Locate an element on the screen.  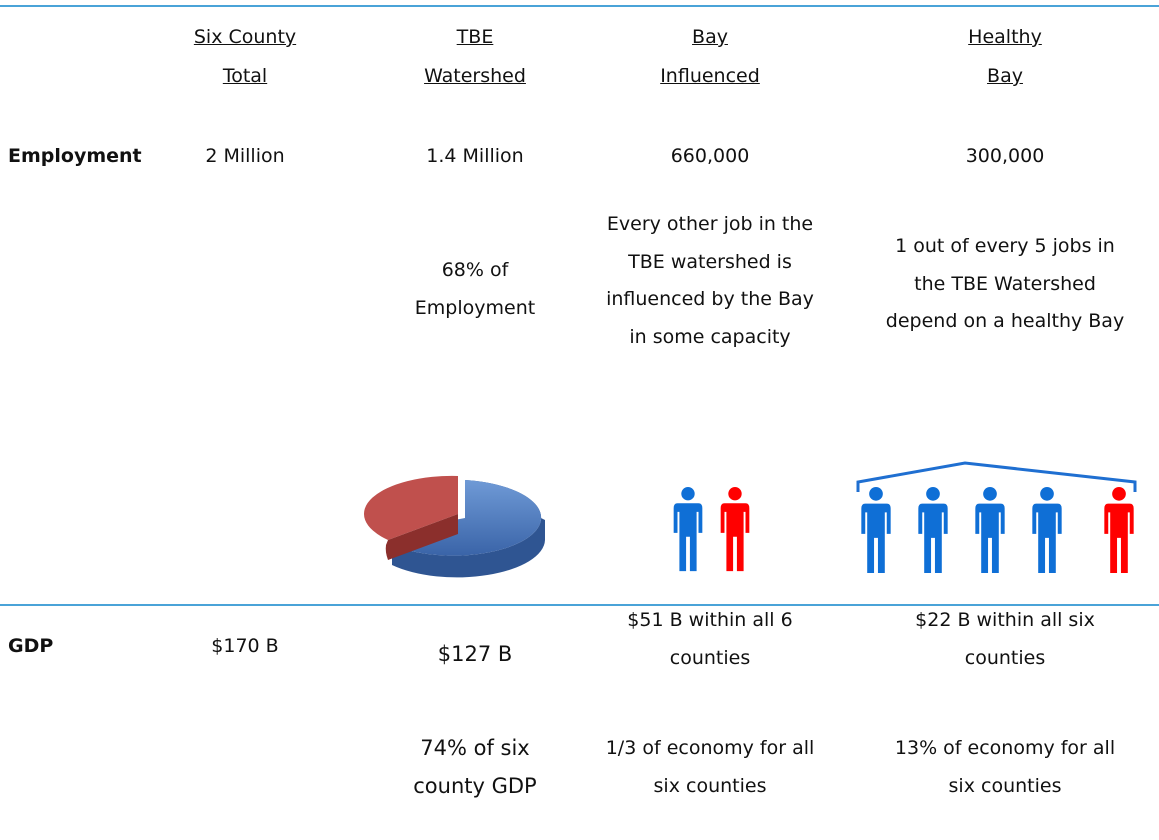
row-label: Employment is located at coordinates (75, 156).